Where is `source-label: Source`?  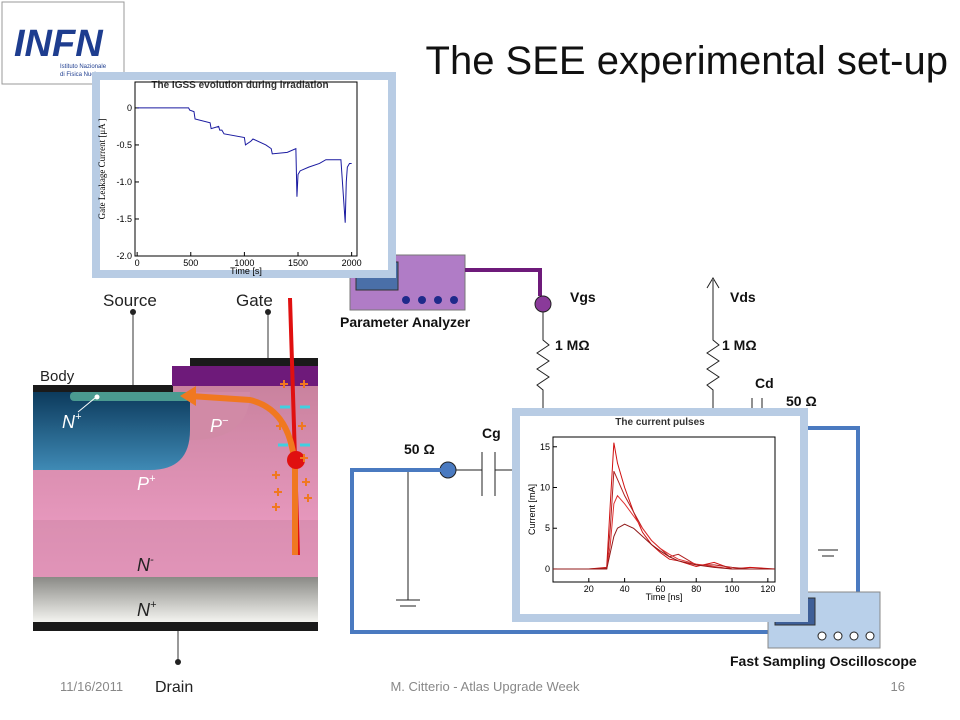 source-label: Source is located at coordinates (130, 300).